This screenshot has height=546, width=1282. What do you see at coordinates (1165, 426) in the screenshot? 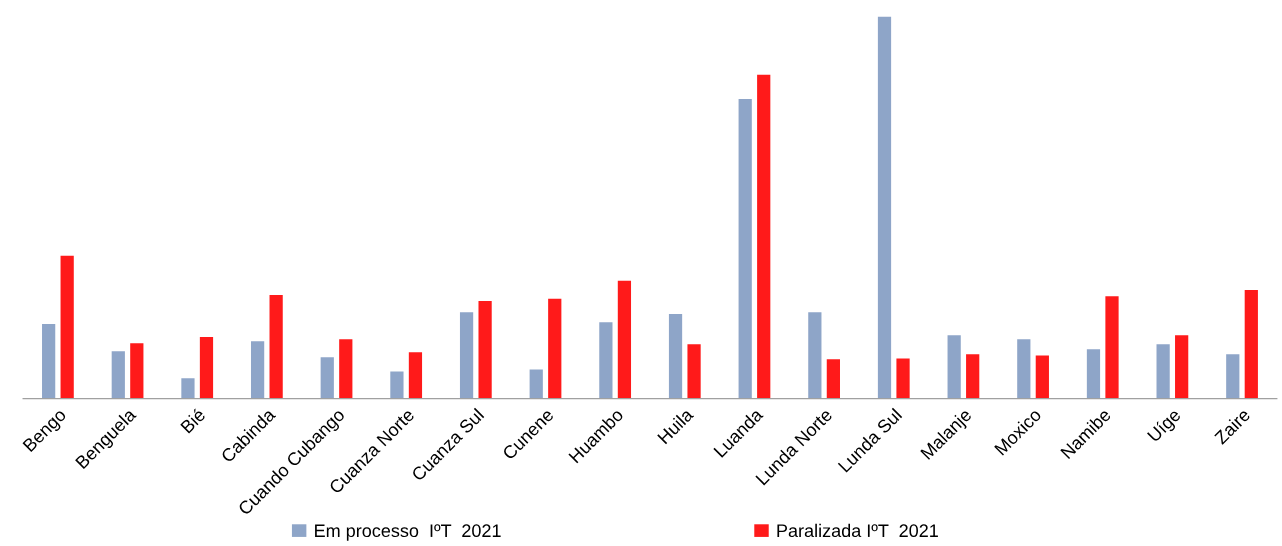
I see `x-tick-label: Uíge` at bounding box center [1165, 426].